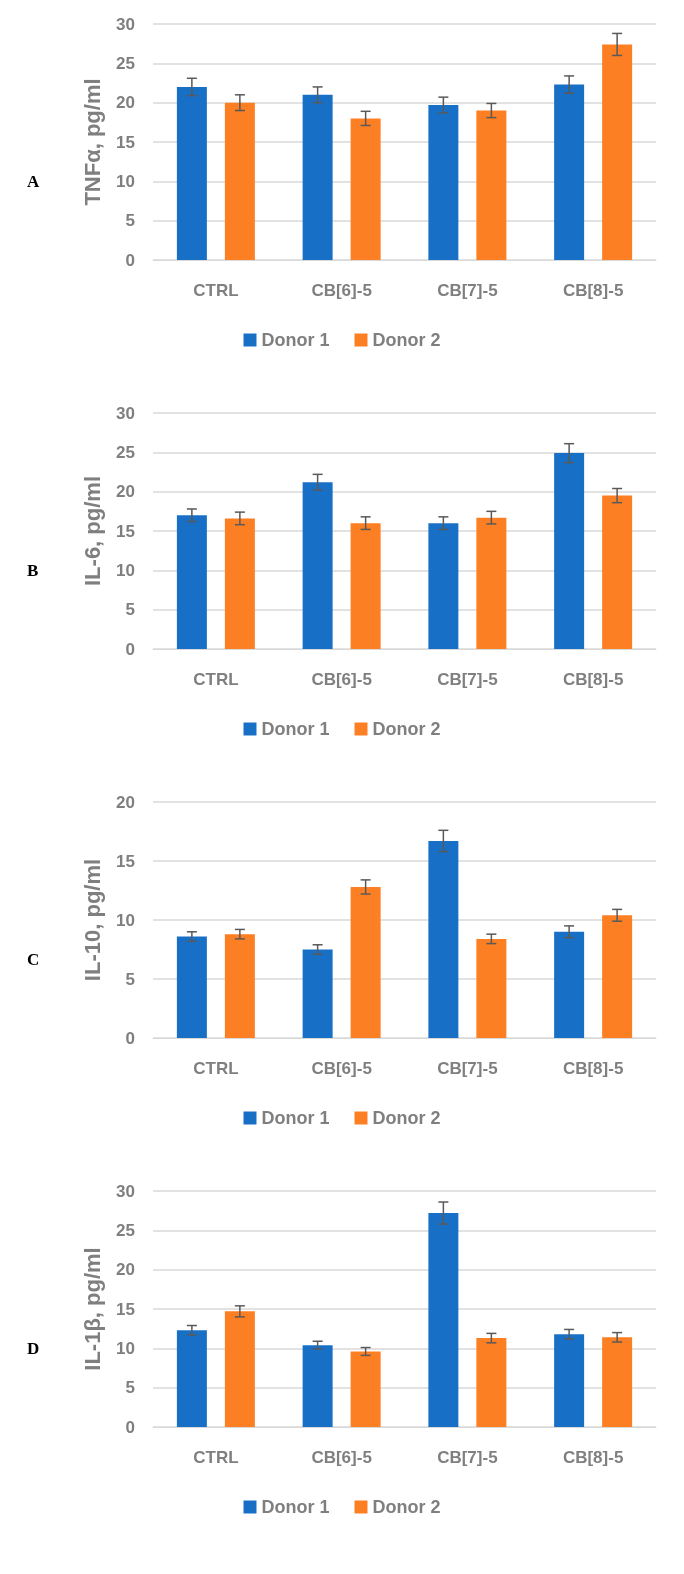 Image resolution: width=684 pixels, height=1574 pixels. Describe the element at coordinates (33, 570) in the screenshot. I see `text: B` at that location.